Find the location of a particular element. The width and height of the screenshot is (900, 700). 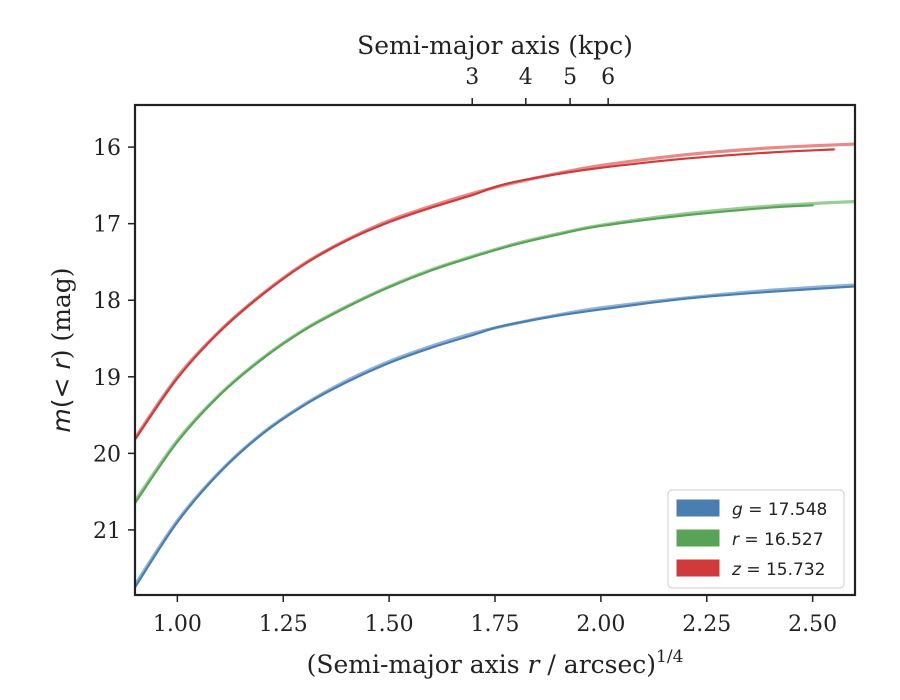

x-tick-label: 1.75 is located at coordinates (495, 624).